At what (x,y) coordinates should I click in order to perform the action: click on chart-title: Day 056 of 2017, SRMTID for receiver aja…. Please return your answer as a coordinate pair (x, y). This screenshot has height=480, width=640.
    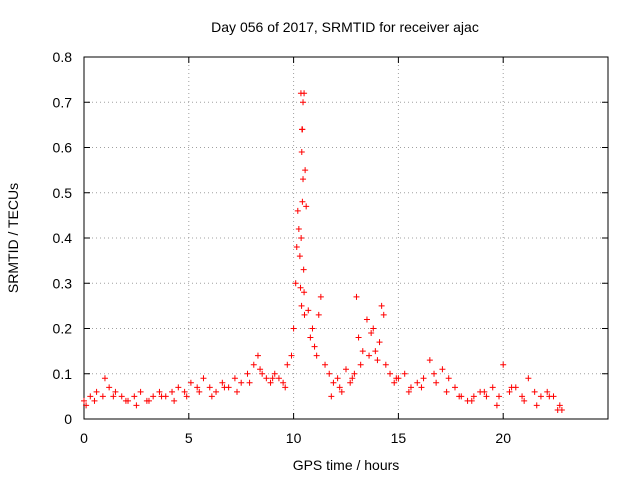
    Looking at the image, I should click on (345, 27).